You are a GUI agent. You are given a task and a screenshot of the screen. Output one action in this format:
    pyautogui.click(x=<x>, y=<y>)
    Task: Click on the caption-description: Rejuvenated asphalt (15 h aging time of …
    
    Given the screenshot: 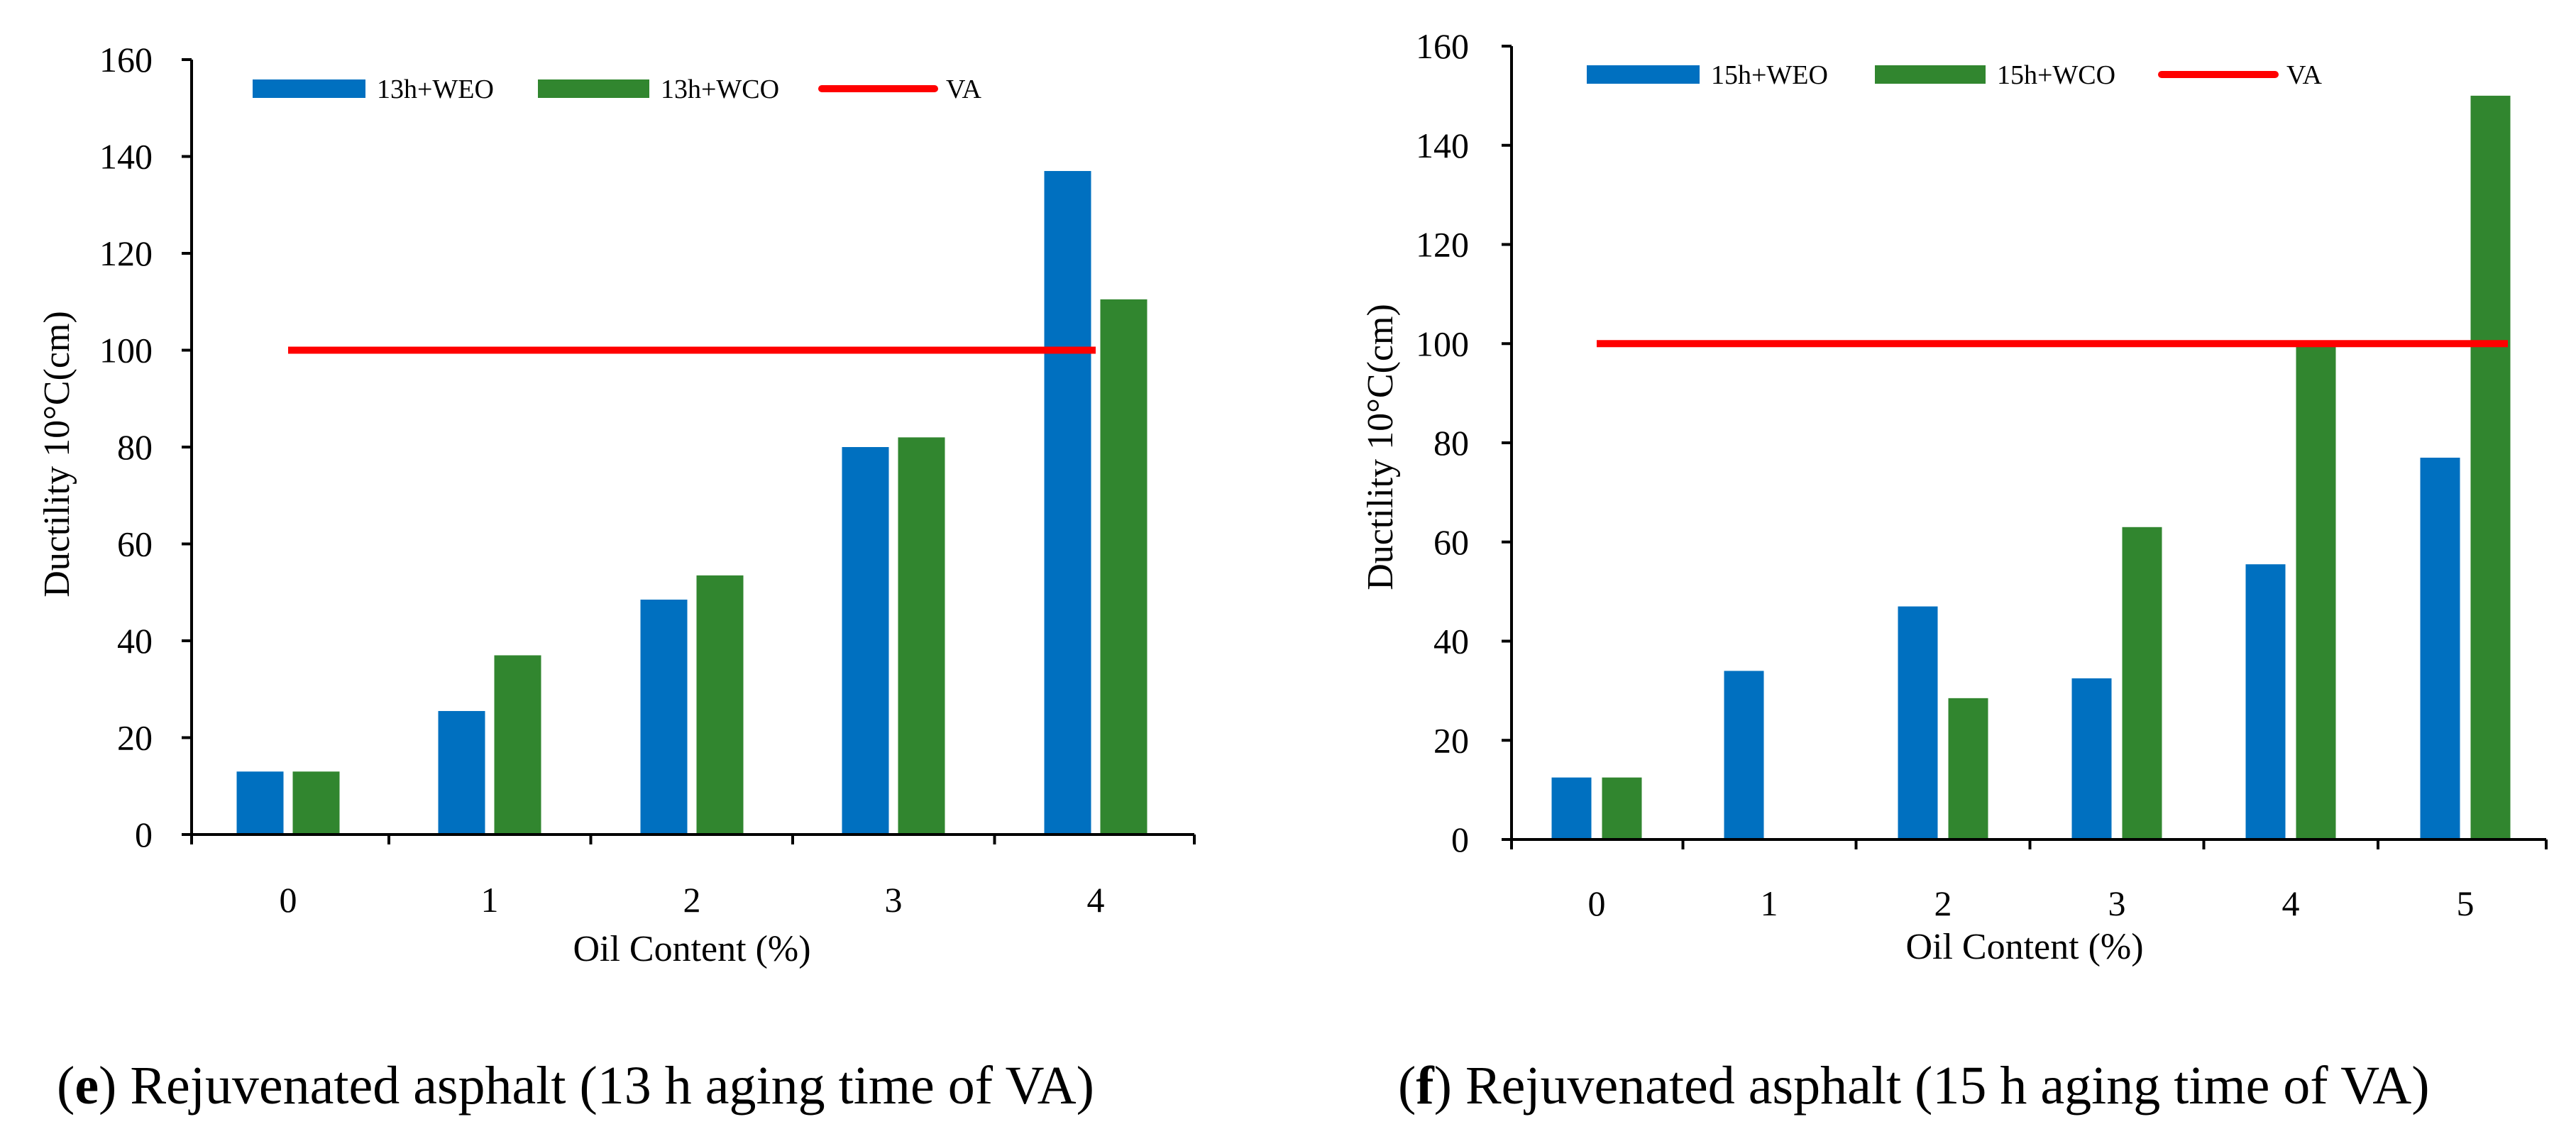 What is the action you would take?
    pyautogui.click(x=1941, y=1086)
    